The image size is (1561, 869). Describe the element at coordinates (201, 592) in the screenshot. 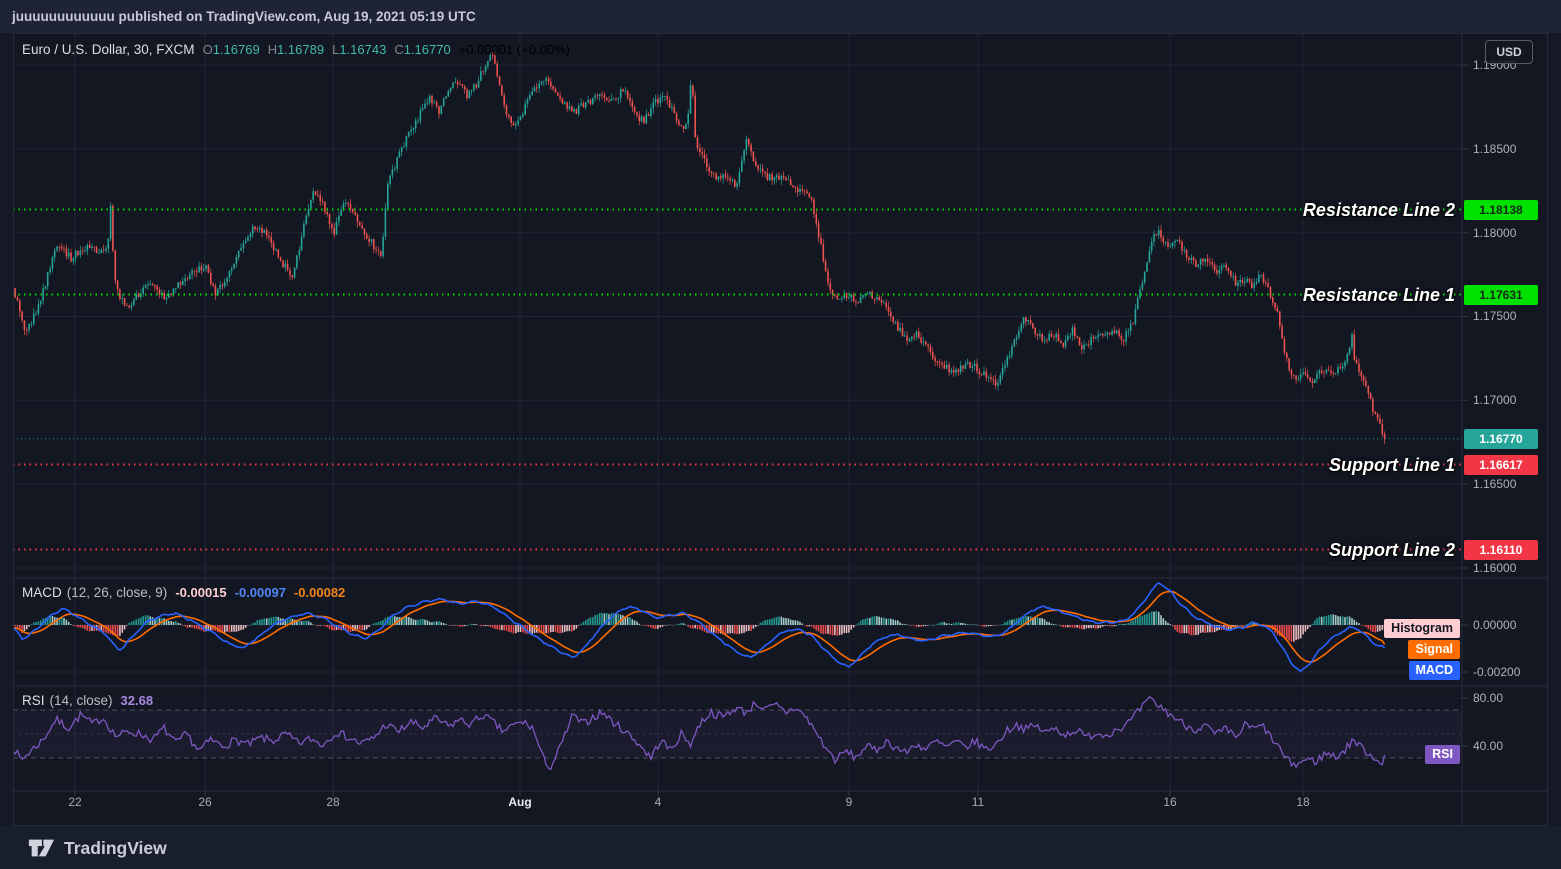

I see `macd-histogram-value: -0.00015` at that location.